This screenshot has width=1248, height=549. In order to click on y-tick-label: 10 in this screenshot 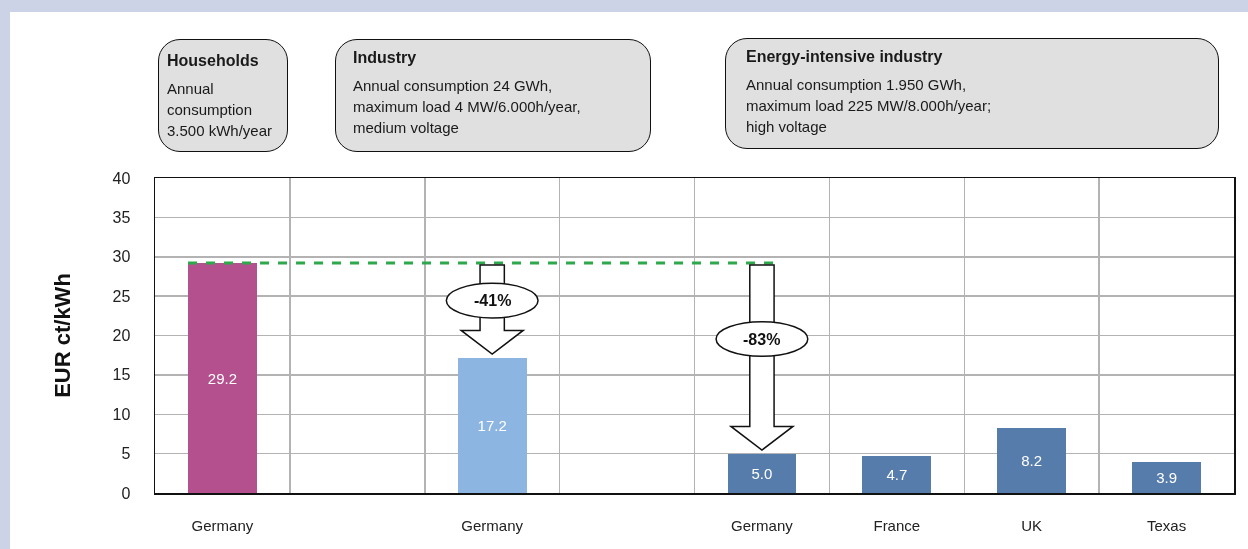, I will do `click(121, 414)`.